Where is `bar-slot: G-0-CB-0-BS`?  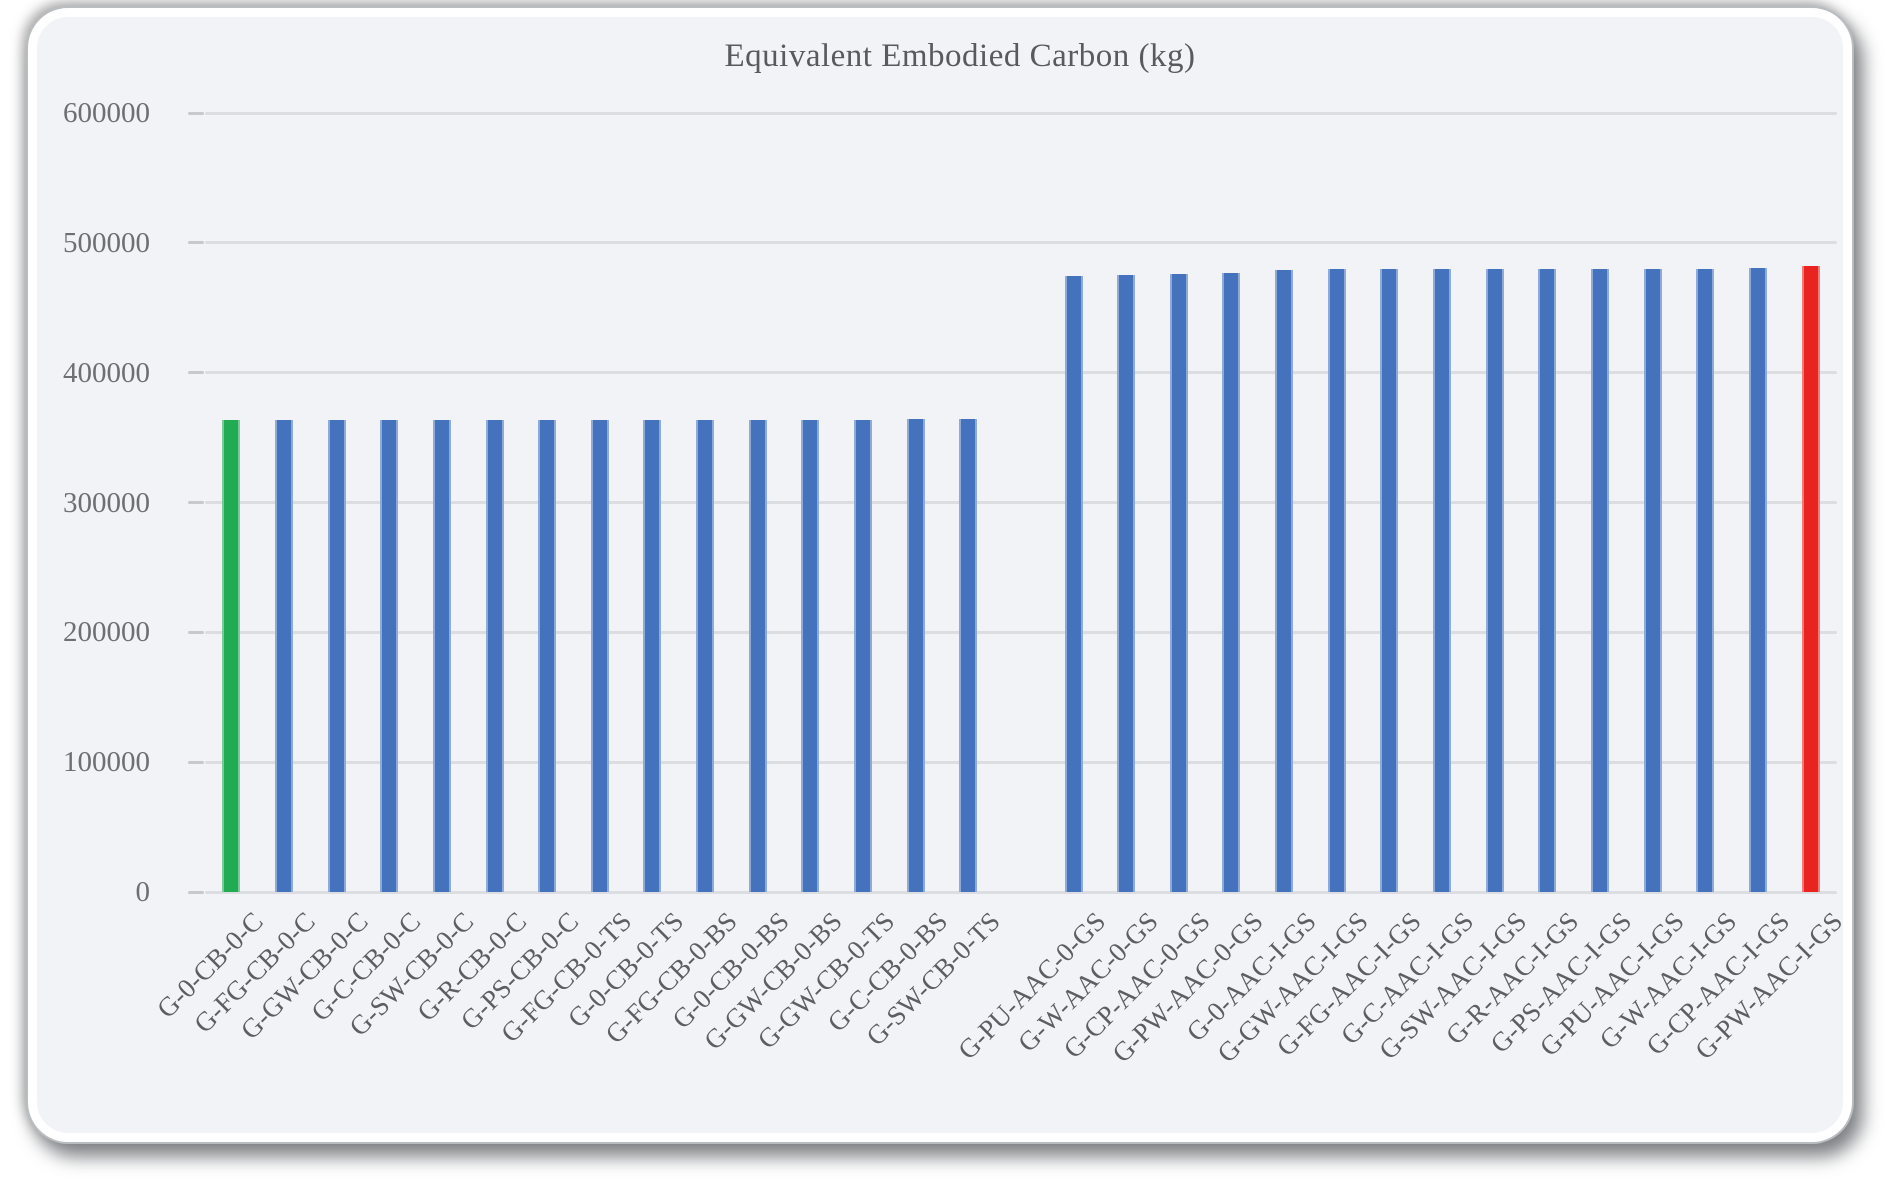
bar-slot: G-0-CB-0-BS is located at coordinates (731, 573).